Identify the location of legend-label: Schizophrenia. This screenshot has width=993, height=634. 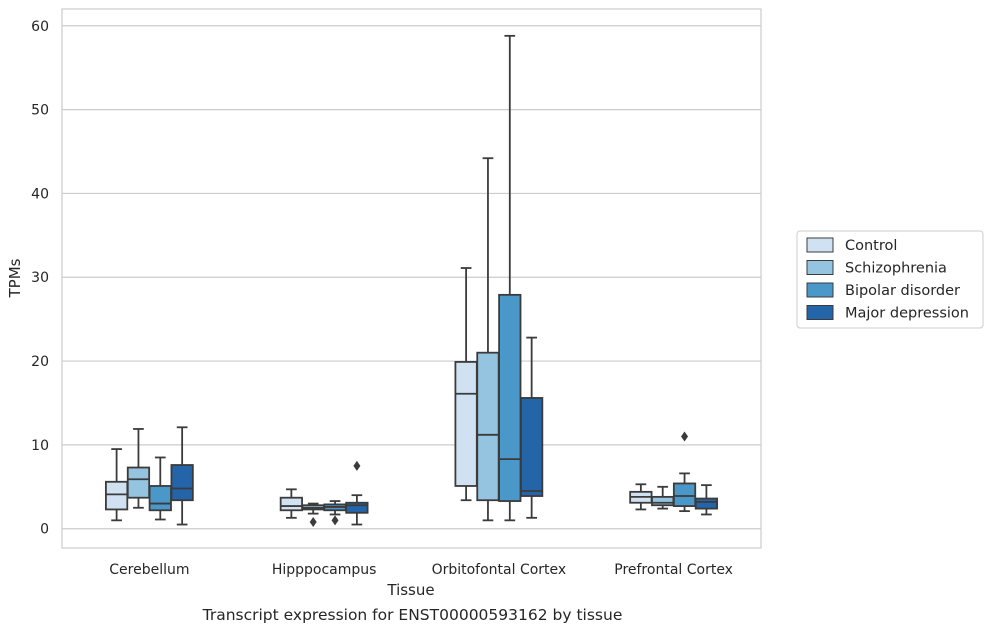
(896, 269).